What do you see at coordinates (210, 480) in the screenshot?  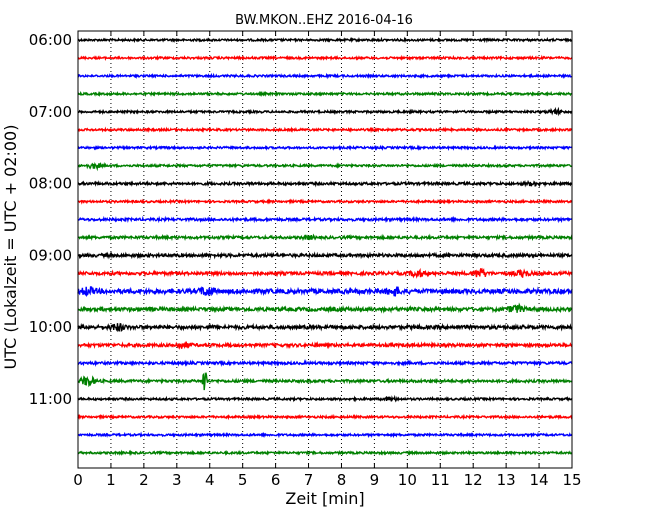 I see `x-tick-label: 4` at bounding box center [210, 480].